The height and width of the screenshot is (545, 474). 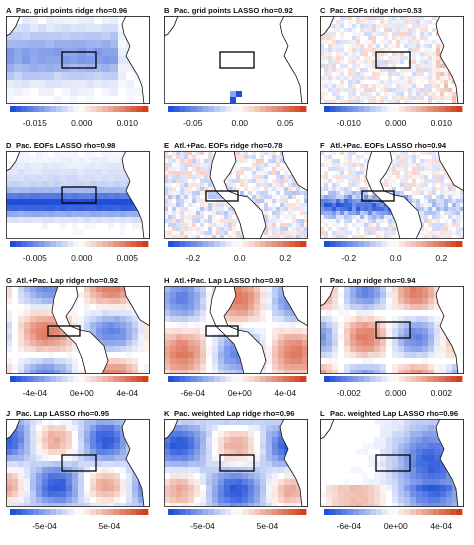 I want to click on colorbar-tick-label: 5e-04, so click(x=267, y=526).